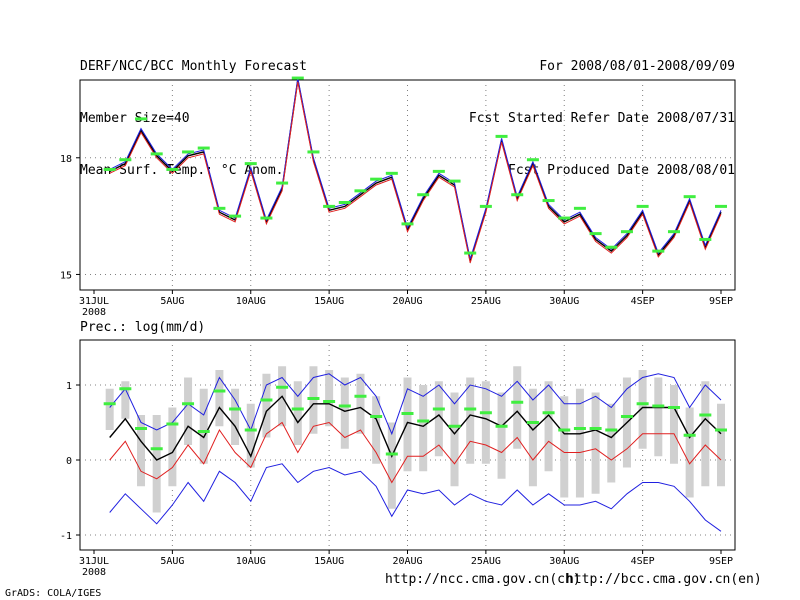 Image resolution: width=800 pixels, height=600 pixels. Describe the element at coordinates (407, 301) in the screenshot. I see `temp-xtick-label: 20AUG` at that location.